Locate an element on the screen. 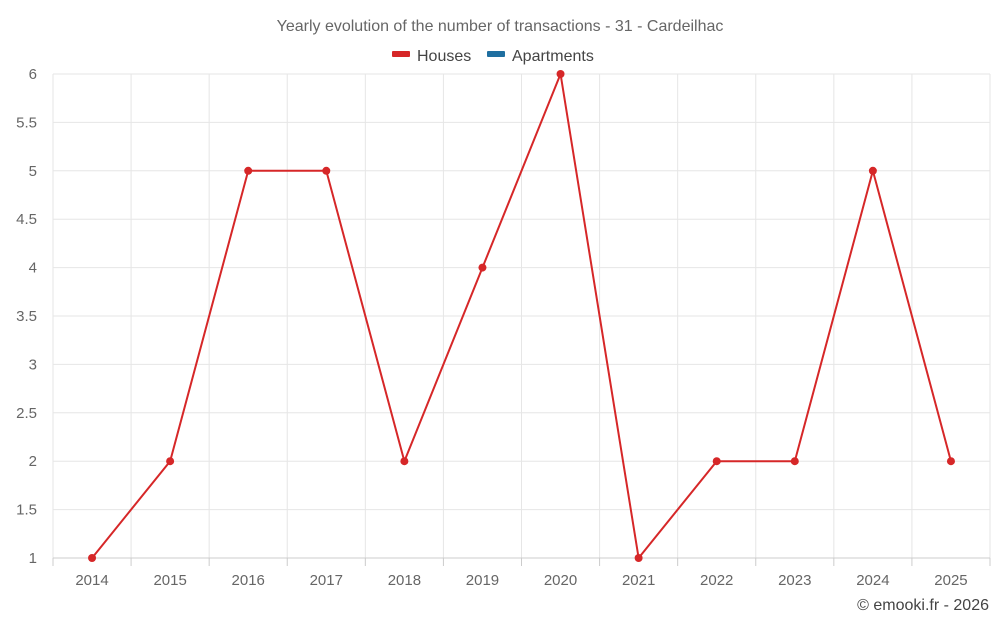 The width and height of the screenshot is (1000, 625). x-tick-label: 2019 is located at coordinates (482, 580).